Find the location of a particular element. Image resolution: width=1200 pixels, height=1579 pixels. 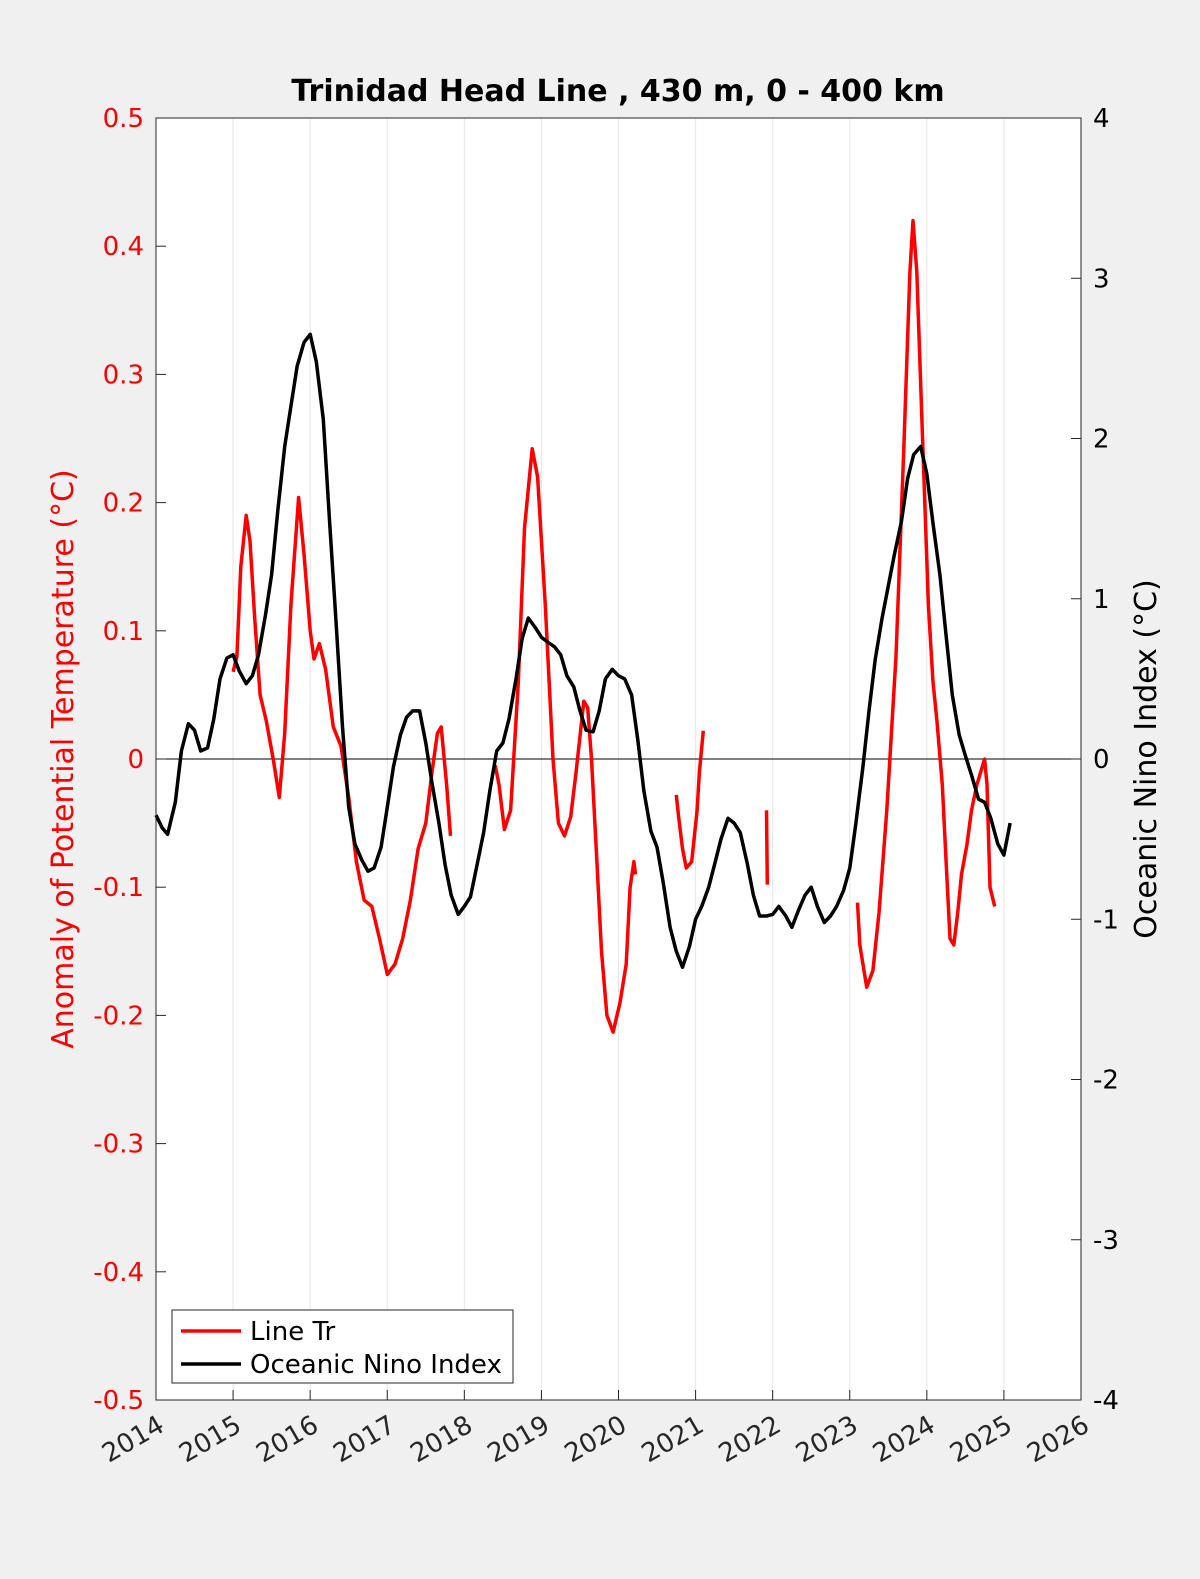

legend: Line Tr Oceanic Nino Index is located at coordinates (342, 1346).